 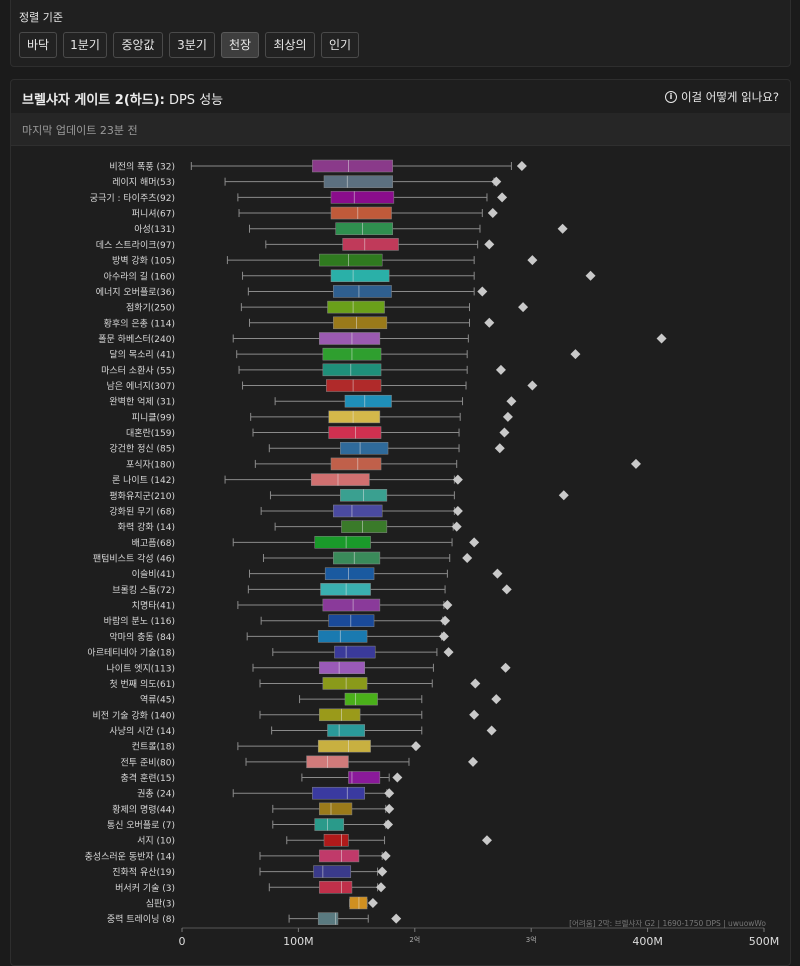 I want to click on sort-panel: 정렬 기준 바닥 1분기 중앙값 3분기 천장 최상의 인기, so click(x=400, y=33).